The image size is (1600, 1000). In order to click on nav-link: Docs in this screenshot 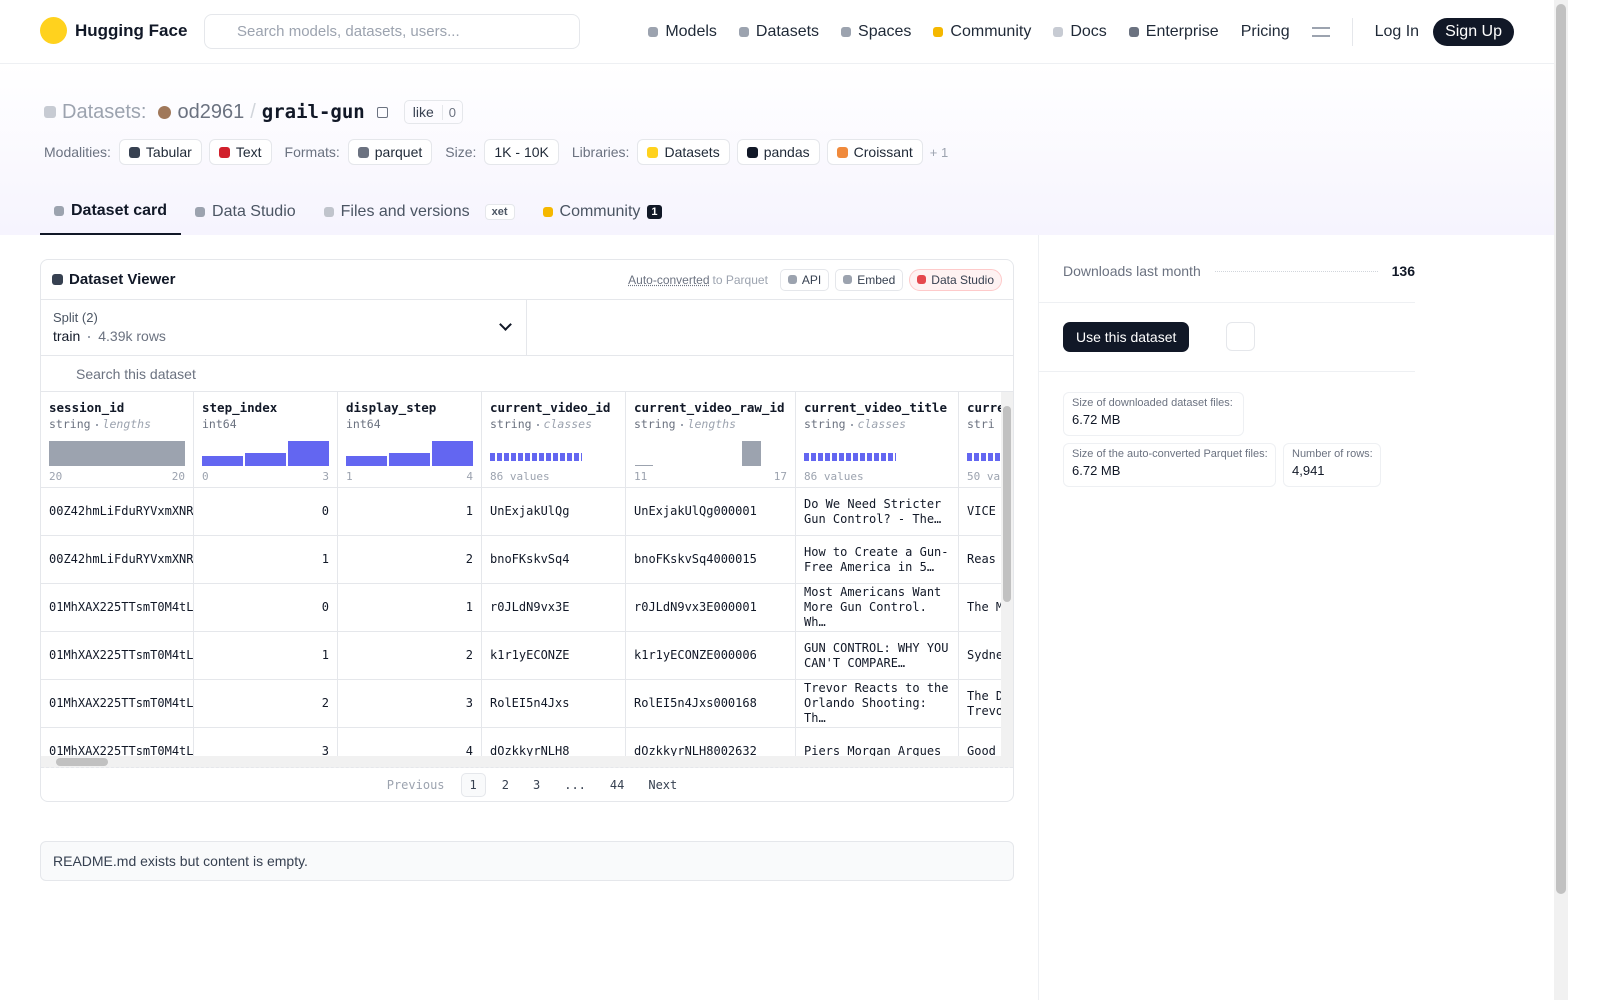, I will do `click(1080, 32)`.